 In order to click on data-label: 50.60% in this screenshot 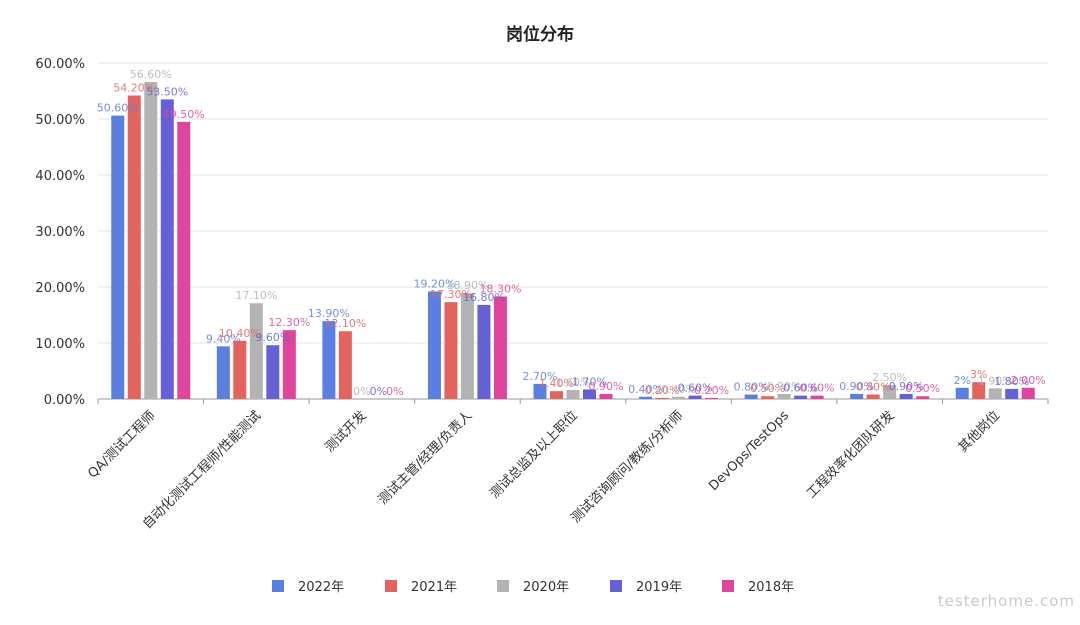, I will do `click(118, 108)`.